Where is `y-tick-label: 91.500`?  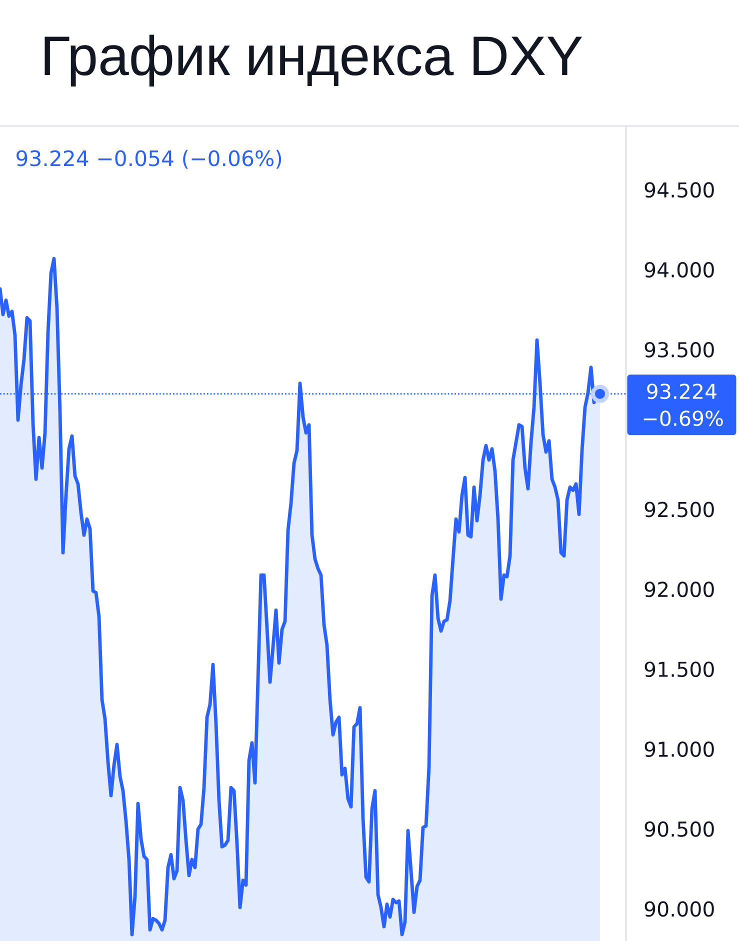 y-tick-label: 91.500 is located at coordinates (679, 670).